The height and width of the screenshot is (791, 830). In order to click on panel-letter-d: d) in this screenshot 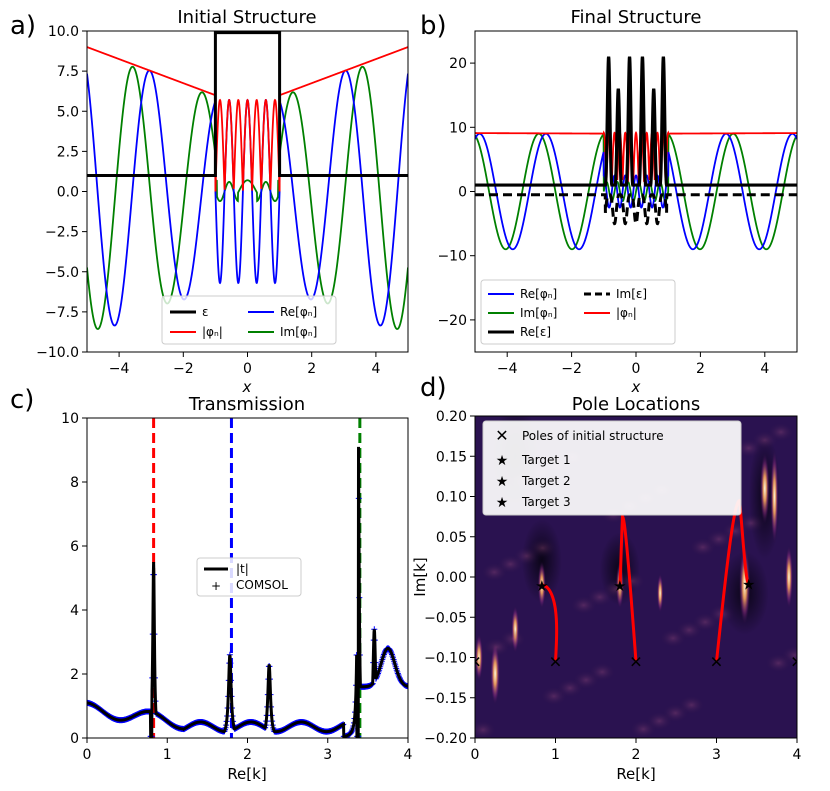, I will do `click(433, 388)`.